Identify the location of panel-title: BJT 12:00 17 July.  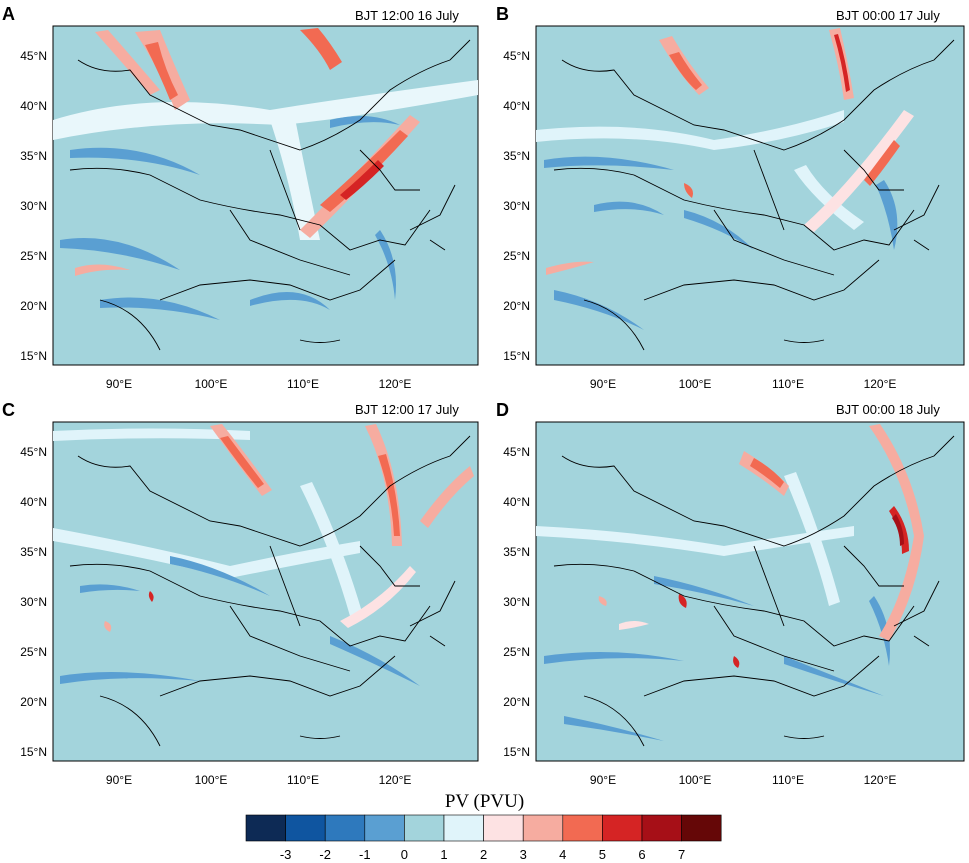
(407, 409).